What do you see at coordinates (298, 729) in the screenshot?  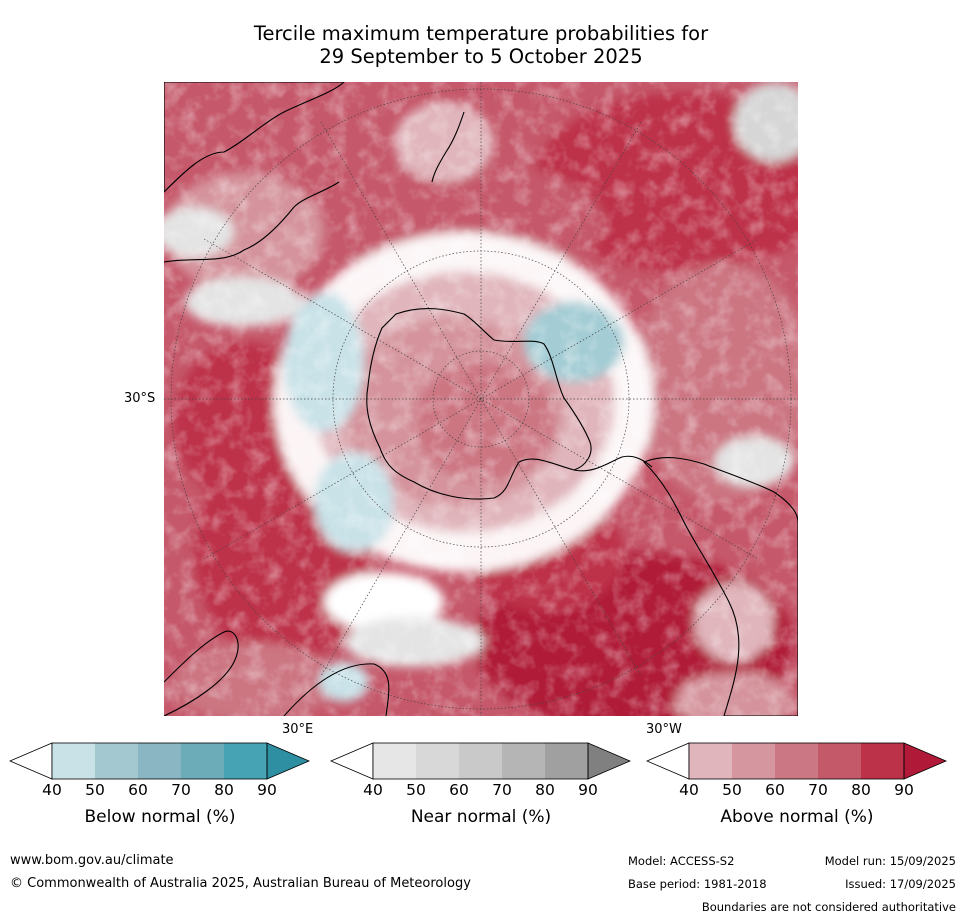 I see `lon-label-30e: 30°E` at bounding box center [298, 729].